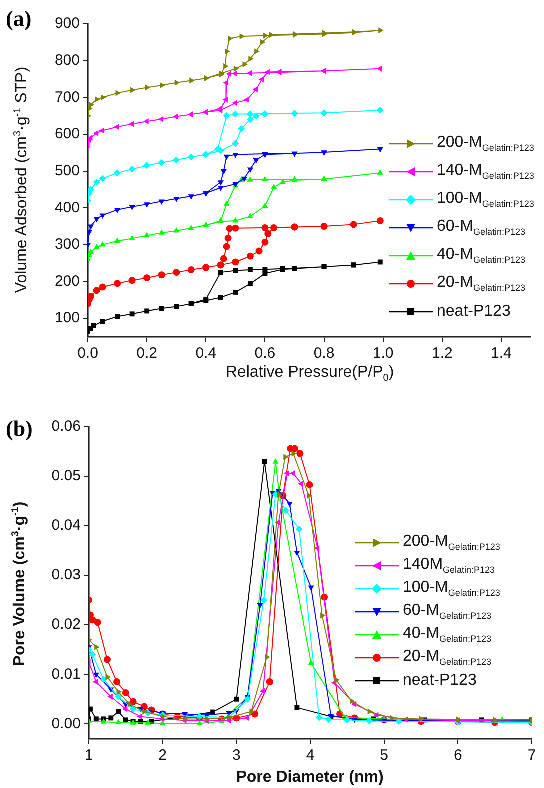 The width and height of the screenshot is (544, 788). I want to click on x-tick-label: 0.2, so click(147, 353).